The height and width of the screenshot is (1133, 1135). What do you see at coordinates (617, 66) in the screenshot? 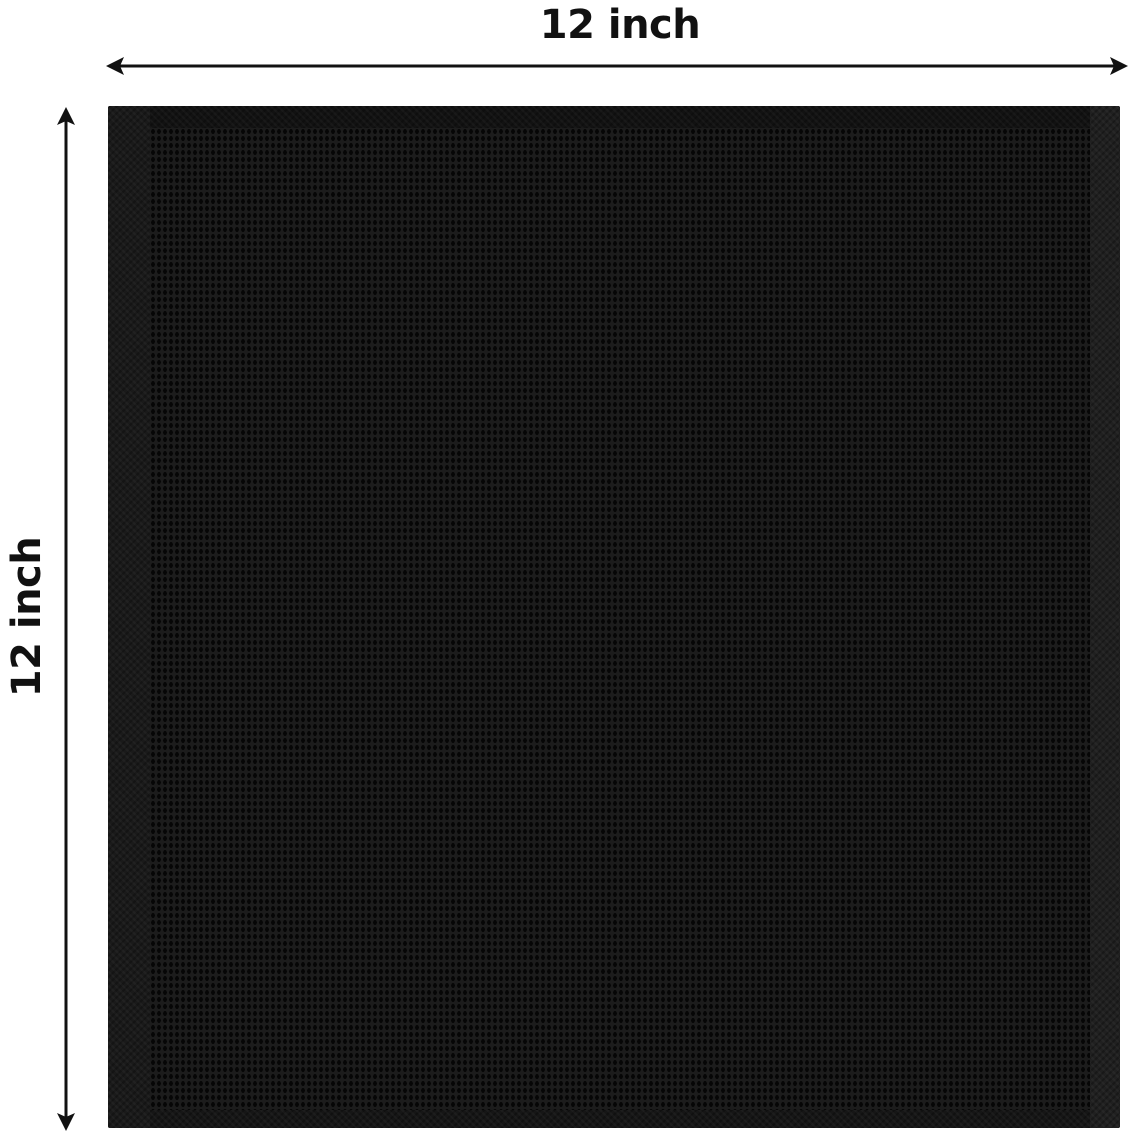
I see `width-arrow` at bounding box center [617, 66].